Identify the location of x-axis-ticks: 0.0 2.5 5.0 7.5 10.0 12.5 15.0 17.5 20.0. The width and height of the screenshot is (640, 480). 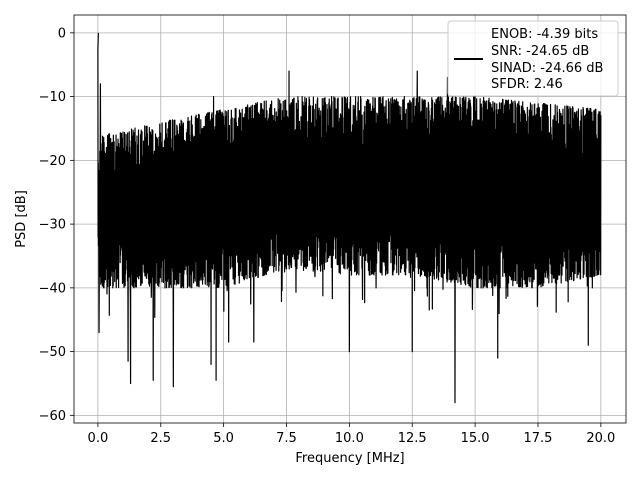
(351, 434).